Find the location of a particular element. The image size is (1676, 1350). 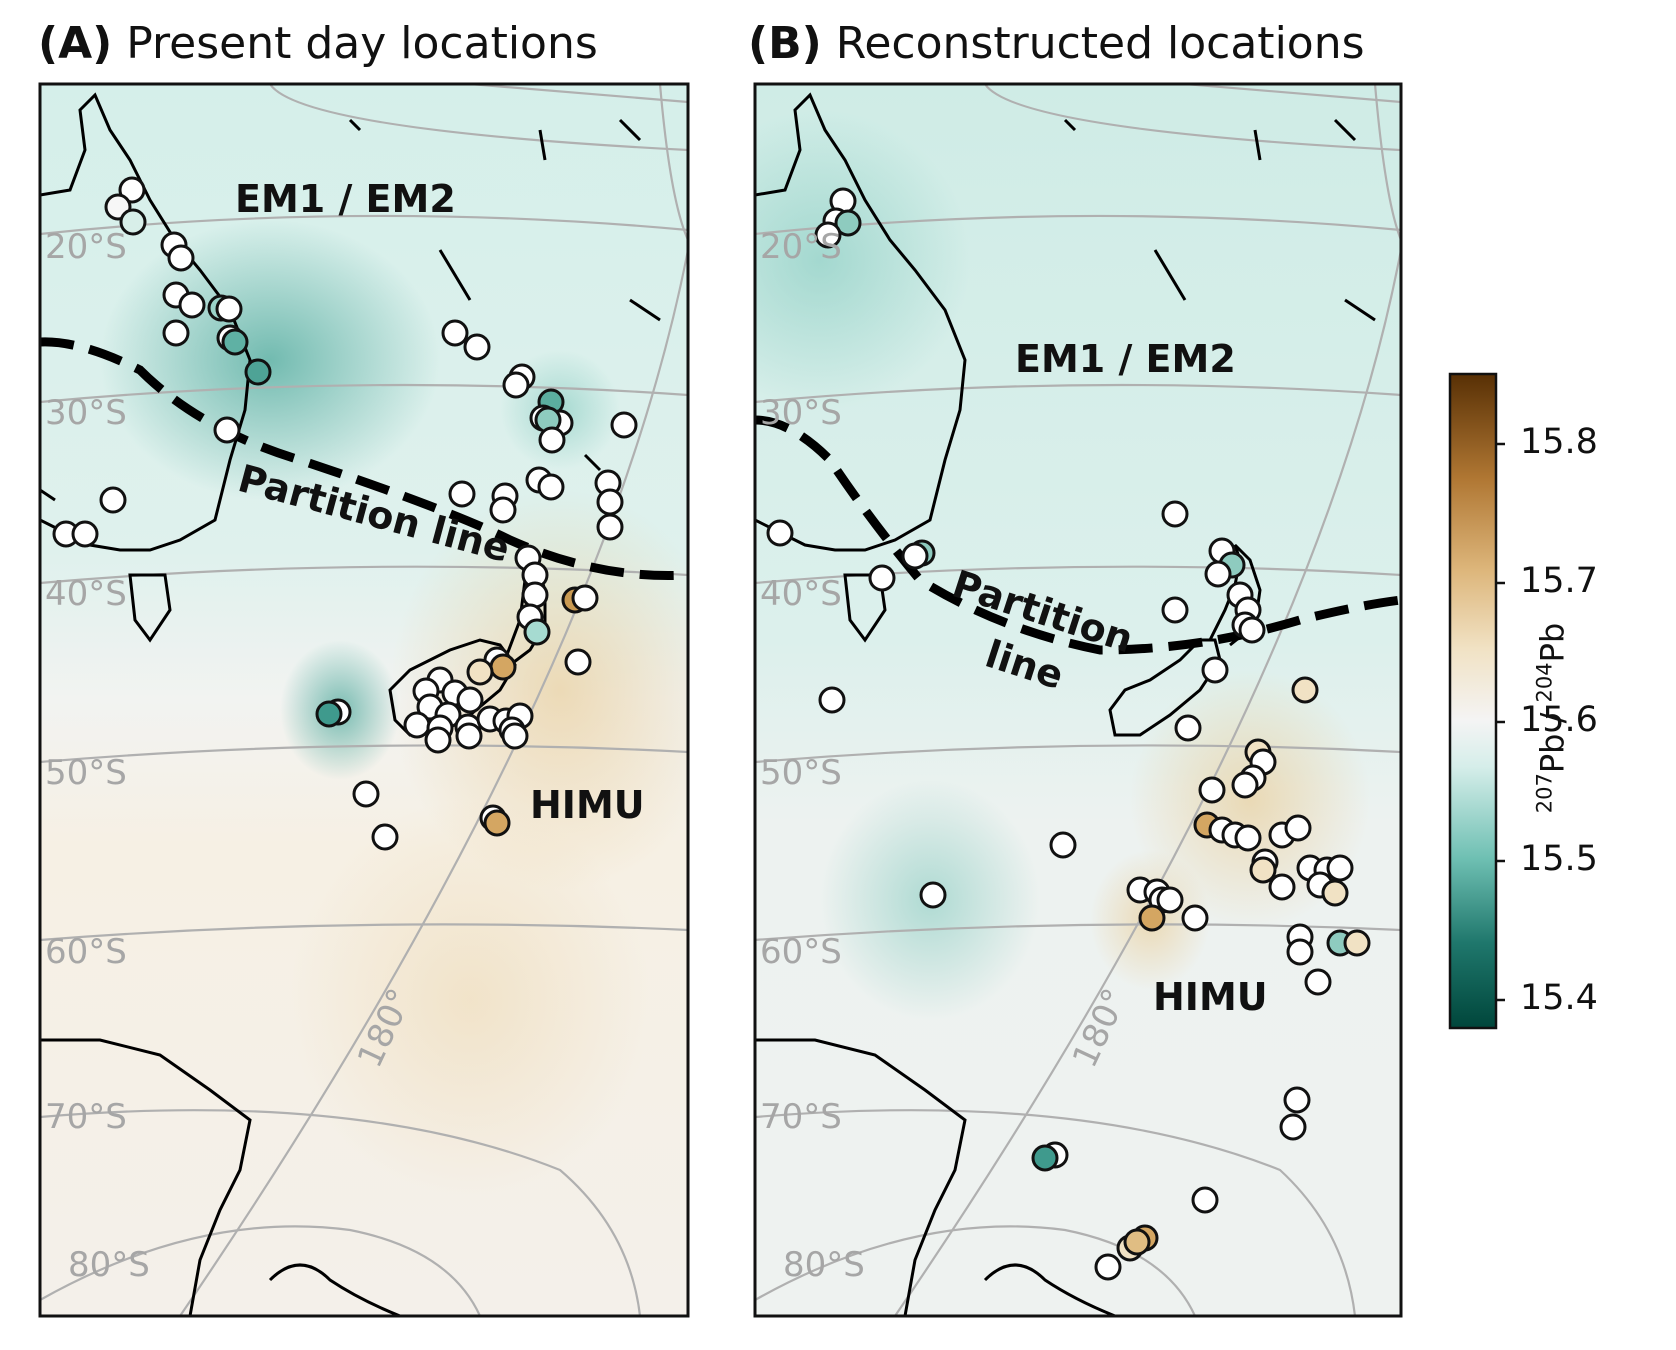

panel-a-title: (A) Present day locations is located at coordinates (318, 43).